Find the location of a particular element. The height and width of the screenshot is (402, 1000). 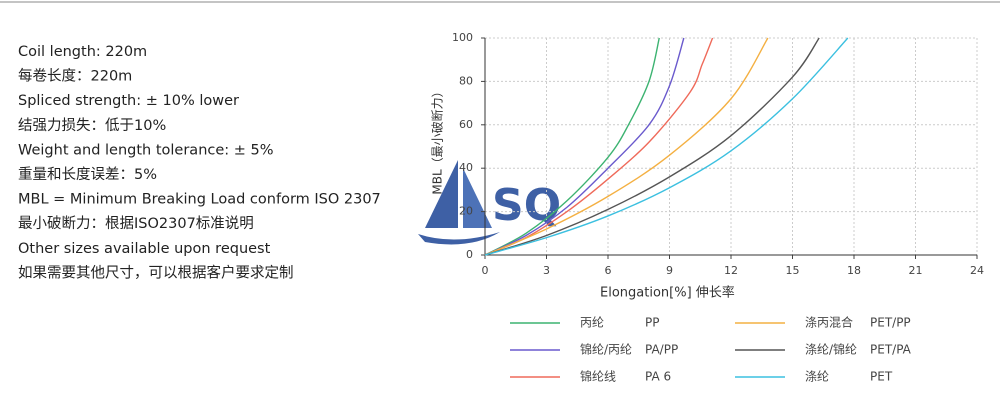

legend-label-cn: 锦纶/丙纶 is located at coordinates (606, 350).